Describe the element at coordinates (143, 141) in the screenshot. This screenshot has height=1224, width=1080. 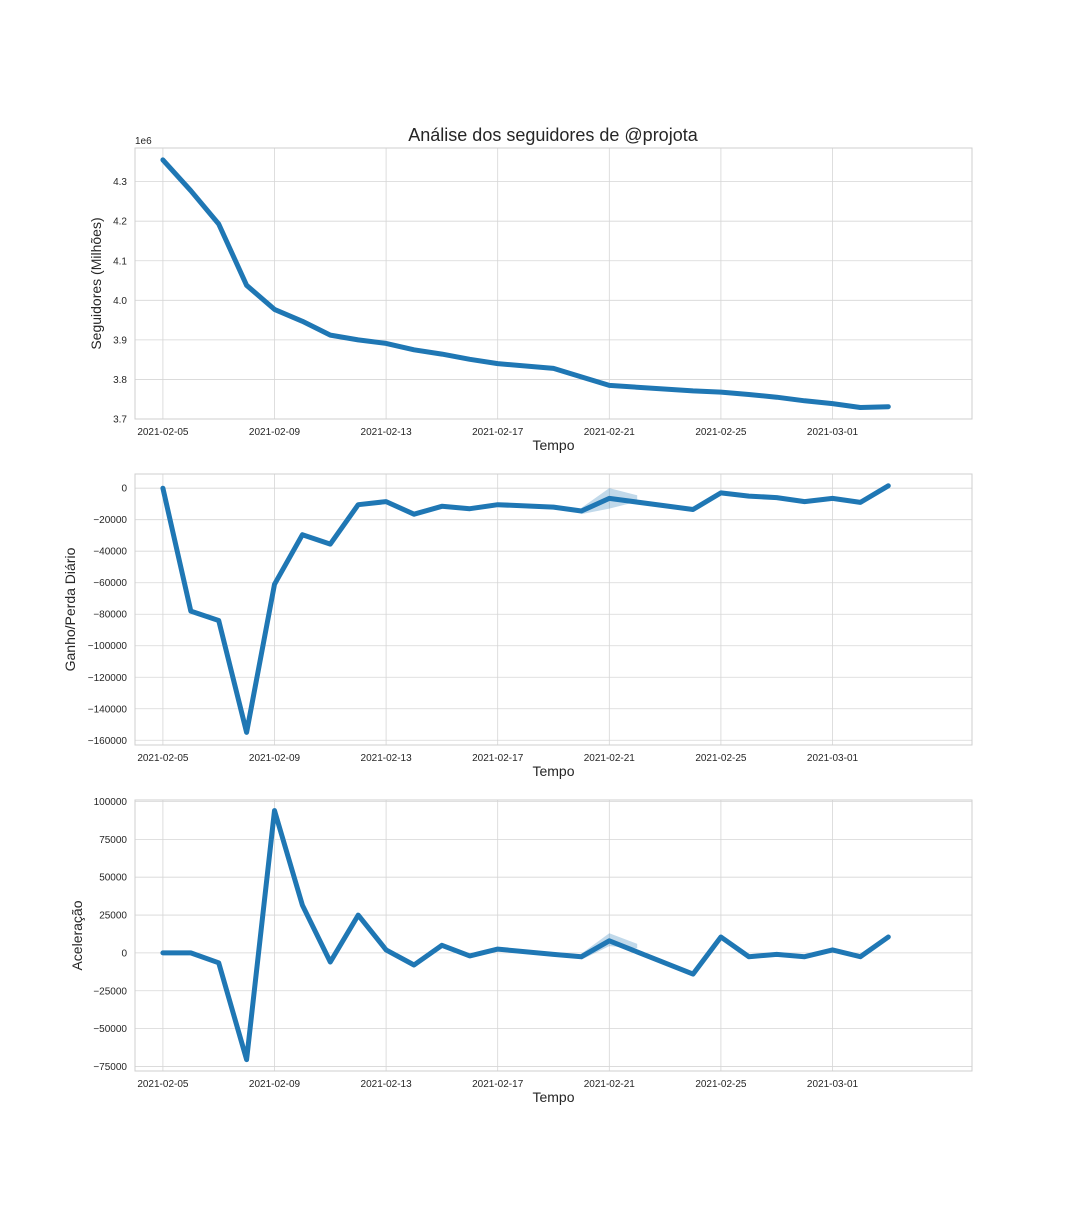
I see `y-offset-label: 1e6` at that location.